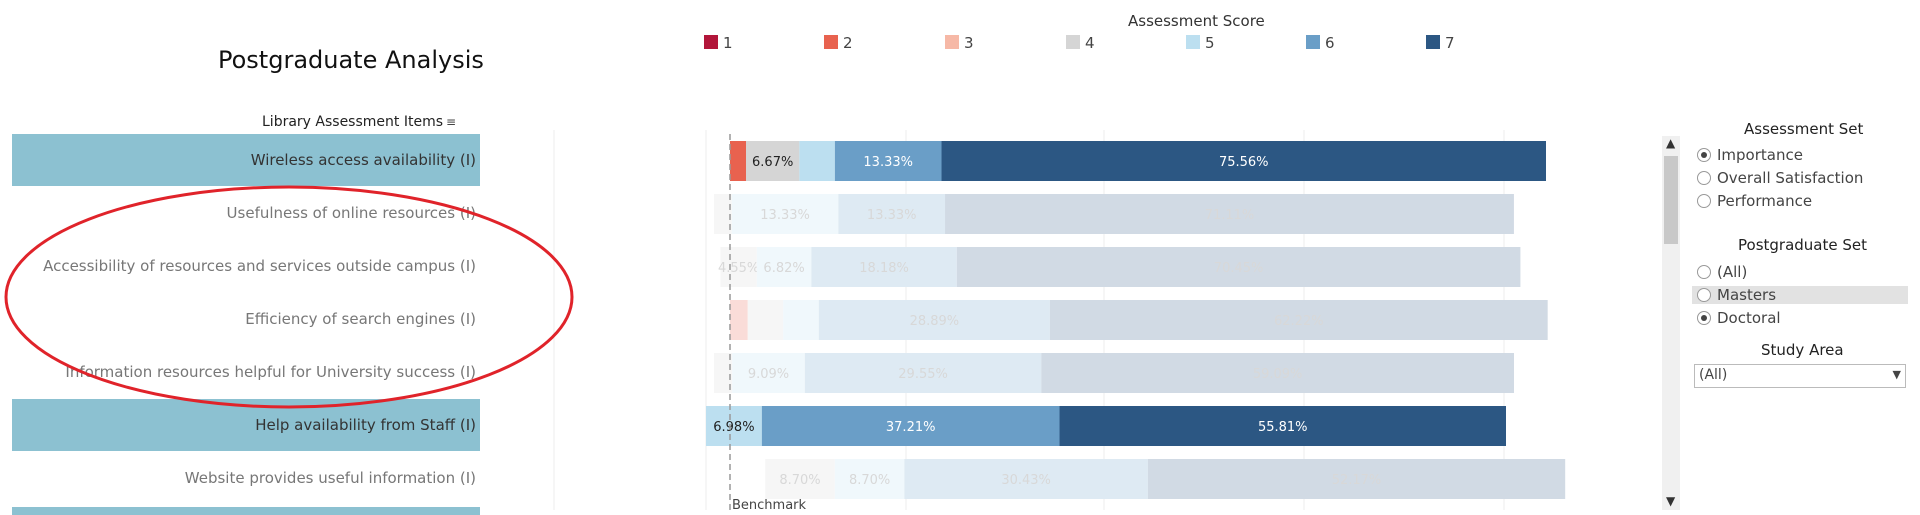 This screenshot has height=515, width=1920. I want to click on data-label: 37.21%, so click(911, 427).